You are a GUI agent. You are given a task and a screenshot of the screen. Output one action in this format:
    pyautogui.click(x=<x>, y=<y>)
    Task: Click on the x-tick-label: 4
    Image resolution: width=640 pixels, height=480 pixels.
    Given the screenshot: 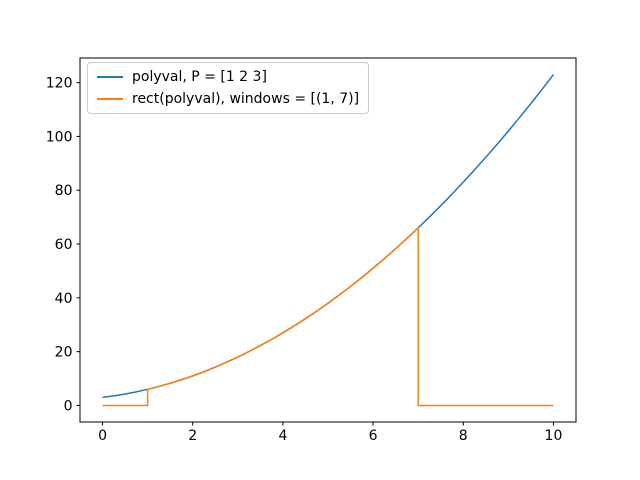 What is the action you would take?
    pyautogui.click(x=282, y=436)
    